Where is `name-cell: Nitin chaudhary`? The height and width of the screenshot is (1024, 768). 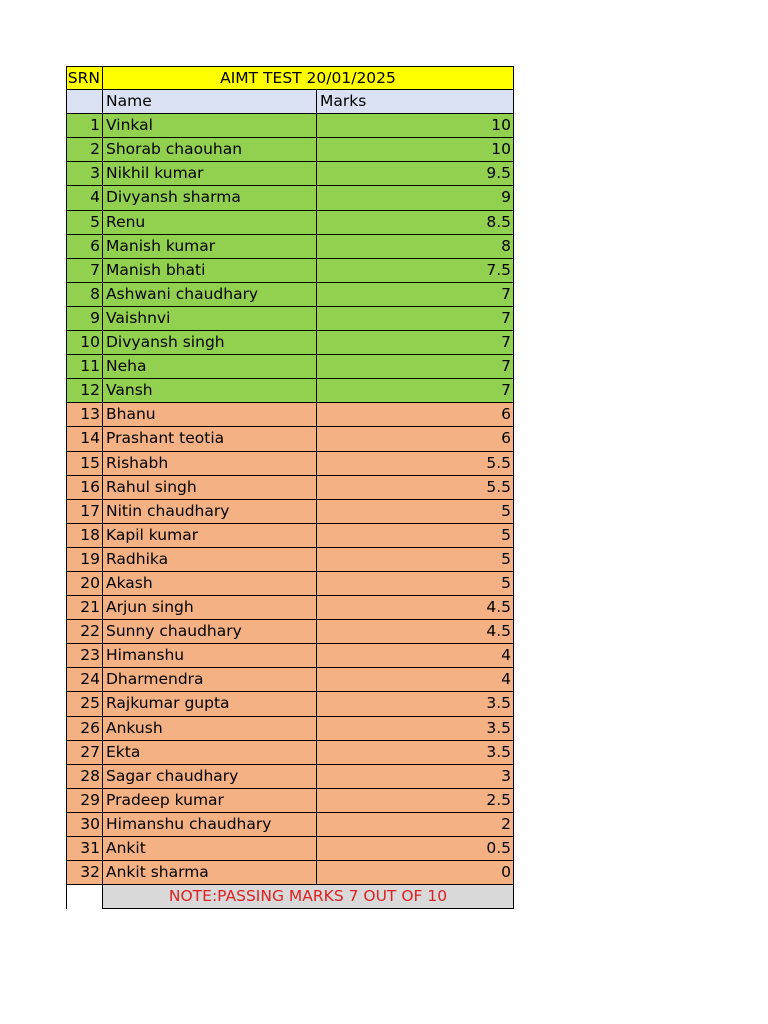 name-cell: Nitin chaudhary is located at coordinates (210, 511).